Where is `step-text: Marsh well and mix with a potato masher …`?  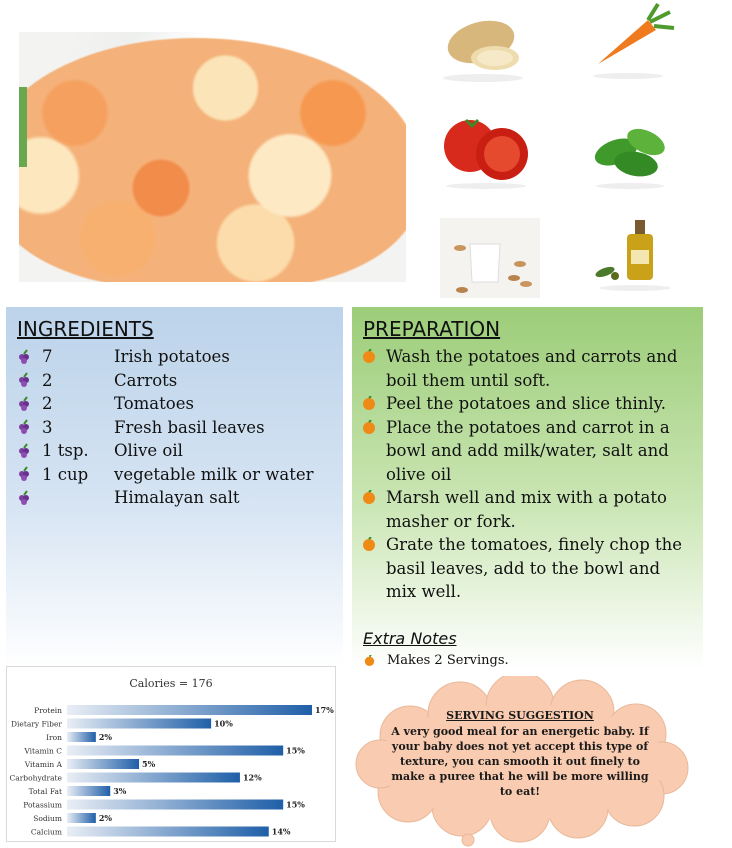
step-text: Marsh well and mix with a potato masher … is located at coordinates (526, 509).